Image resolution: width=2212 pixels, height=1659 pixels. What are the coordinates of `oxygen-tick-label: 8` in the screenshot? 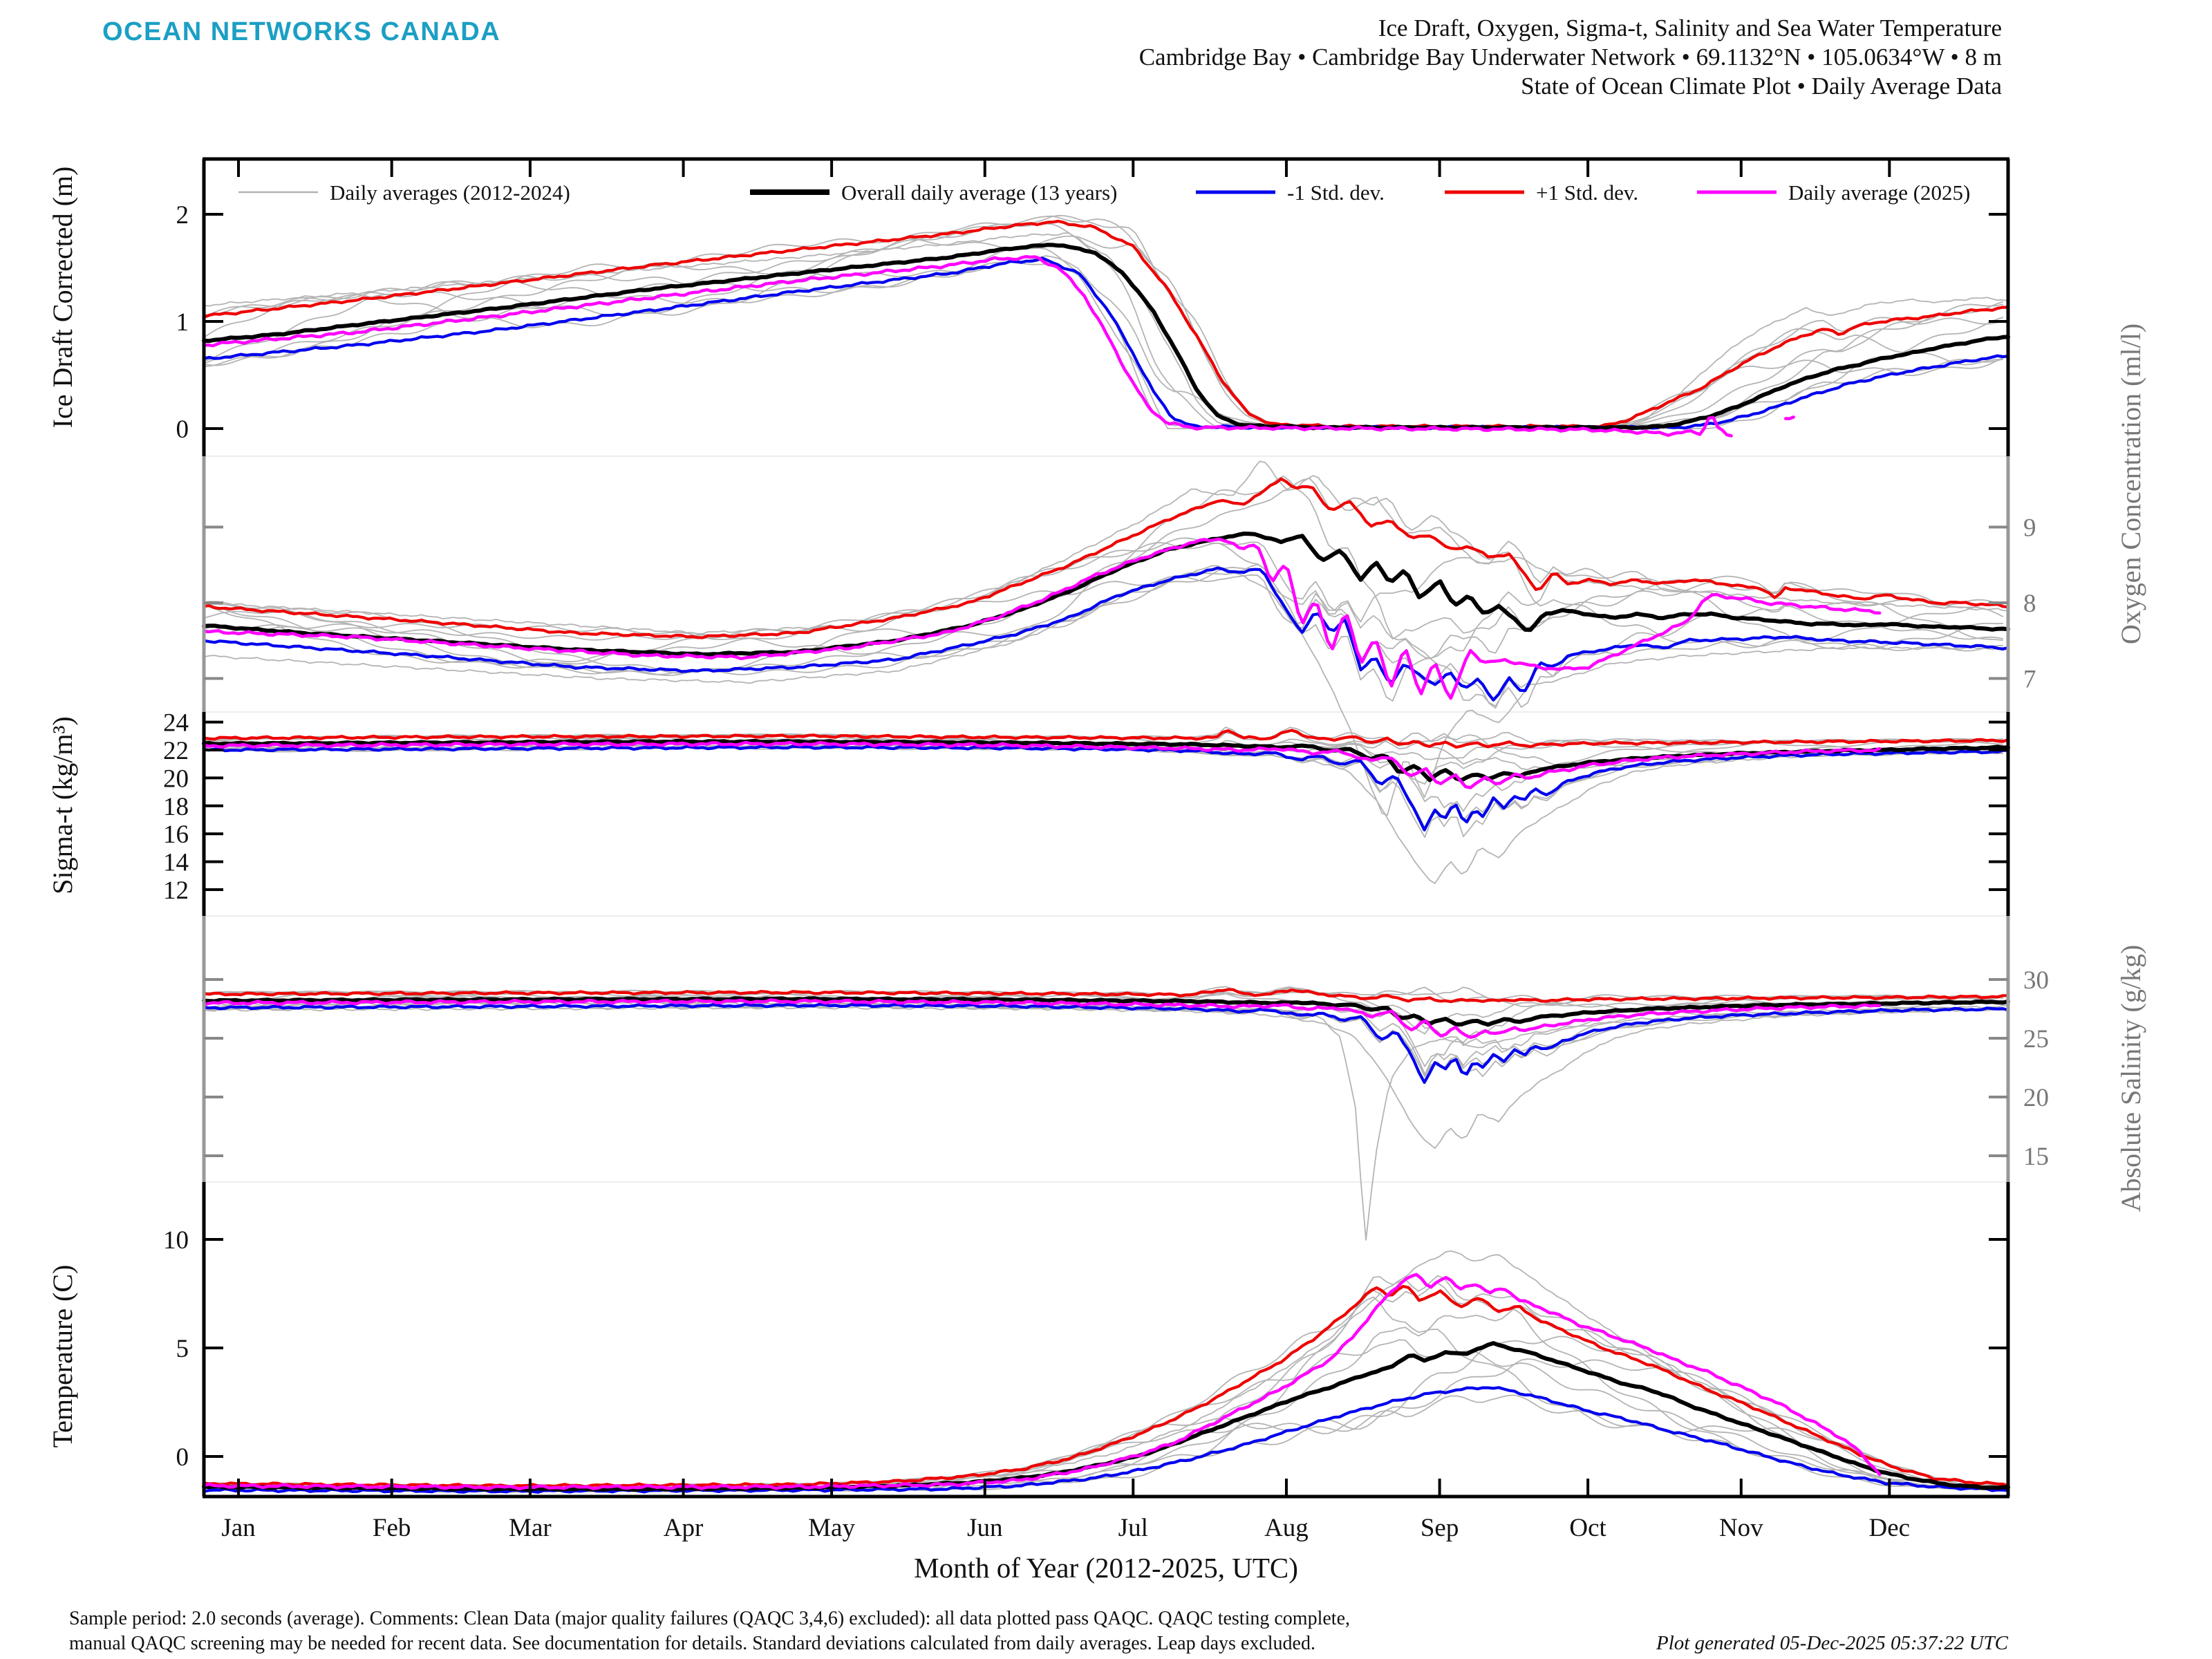 It's located at (2029, 604).